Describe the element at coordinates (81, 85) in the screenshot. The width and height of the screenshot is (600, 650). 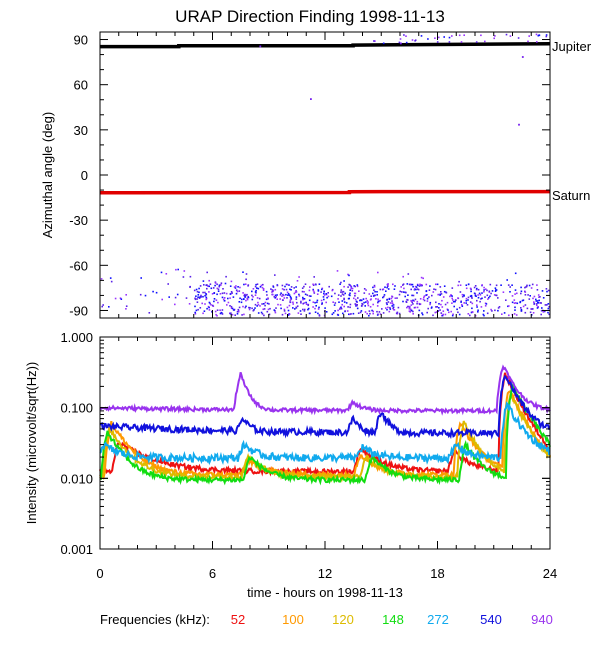
I see `y-tick-label: 60` at that location.